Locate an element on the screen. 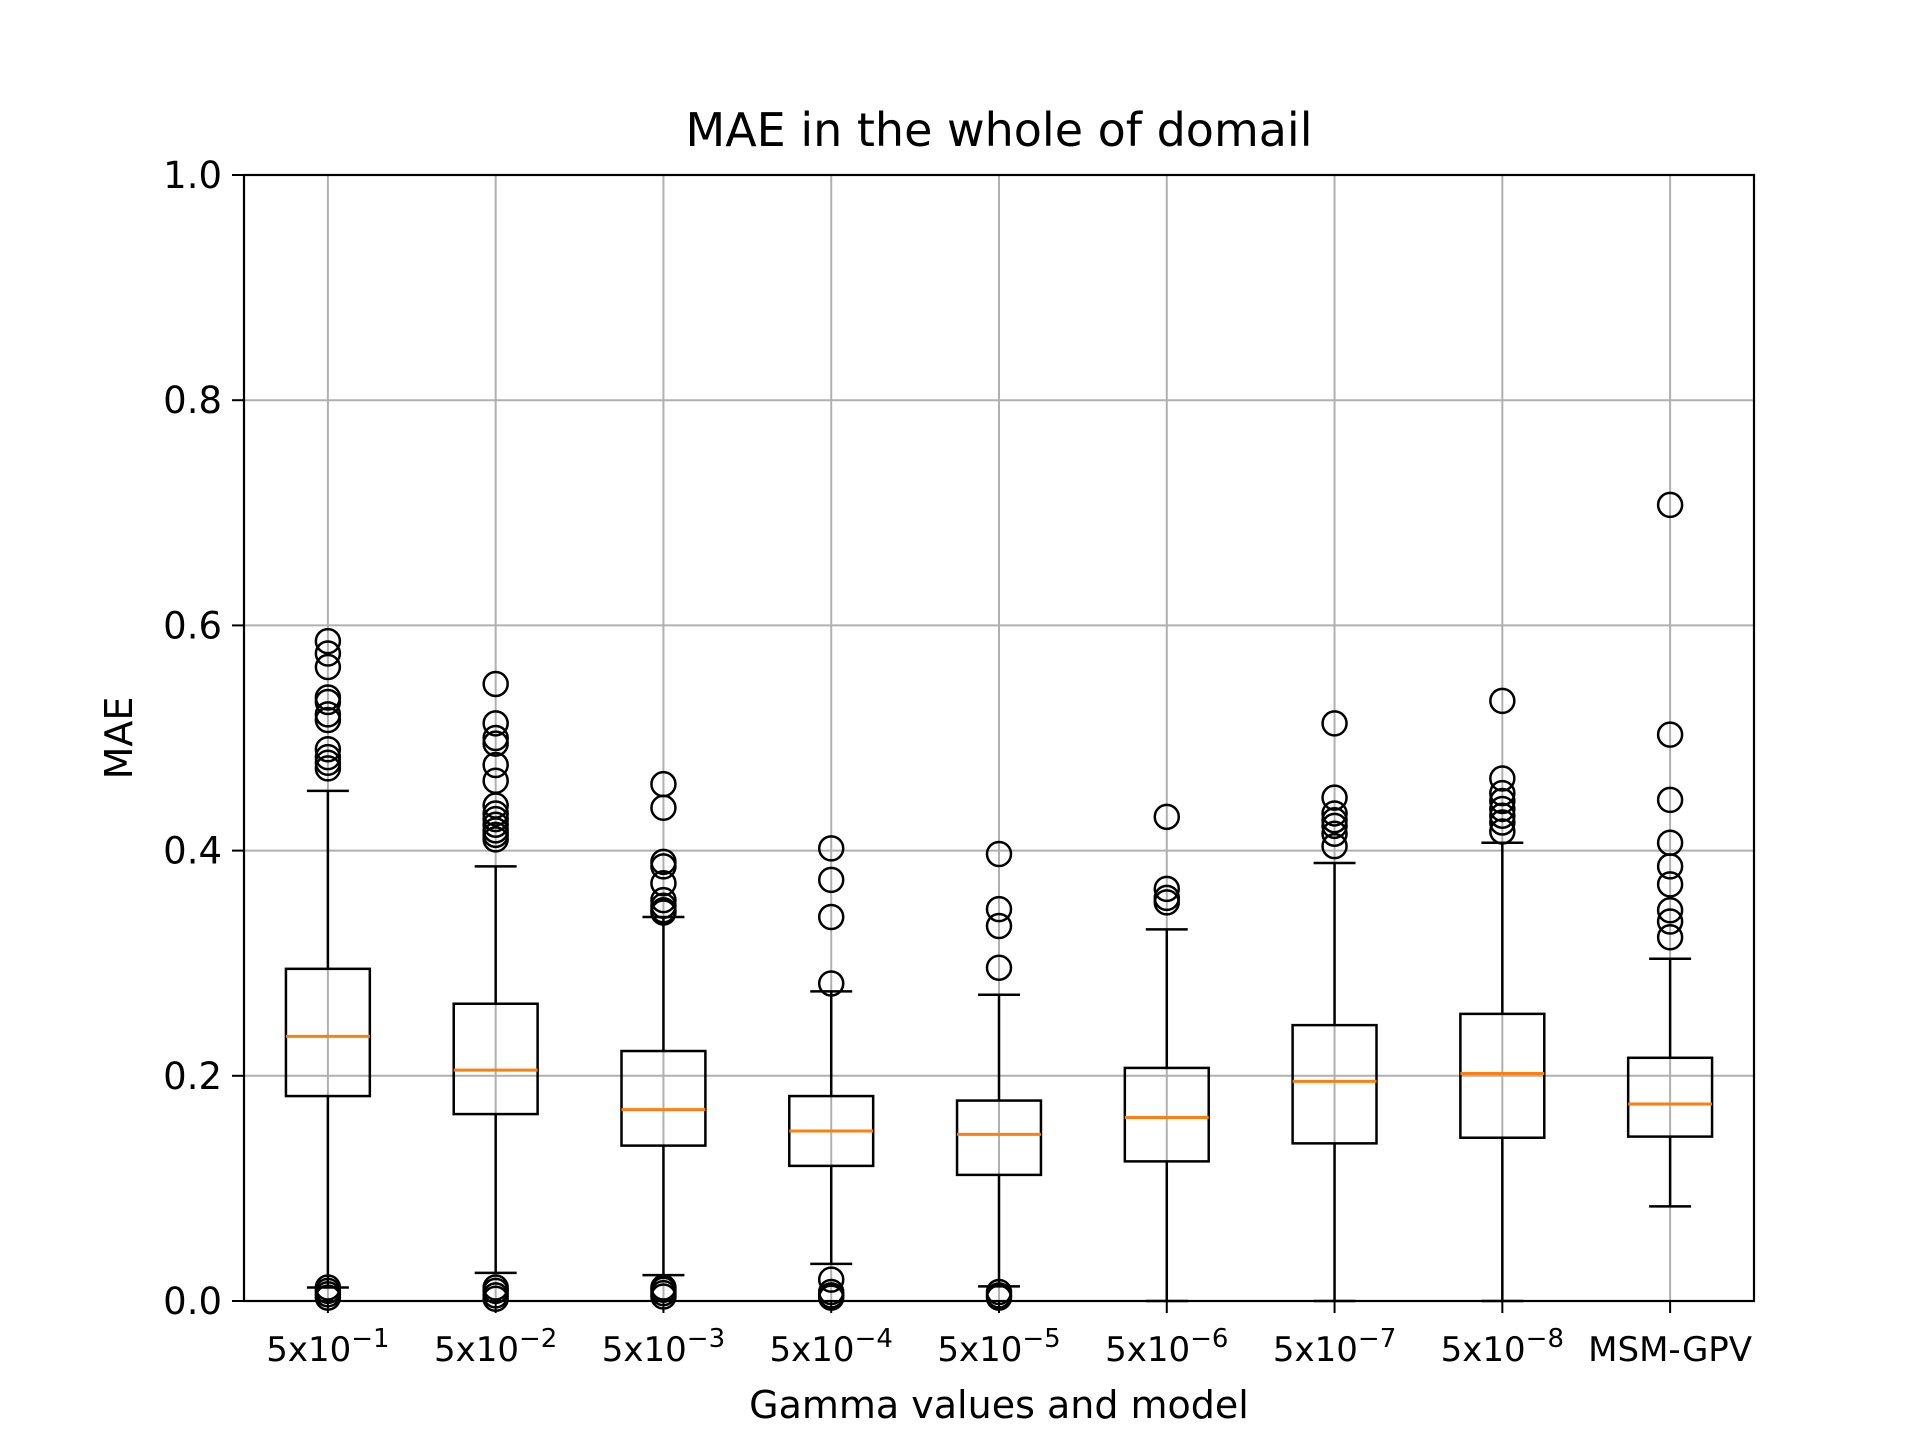  y-tick-label: 0.8 is located at coordinates (192, 400).